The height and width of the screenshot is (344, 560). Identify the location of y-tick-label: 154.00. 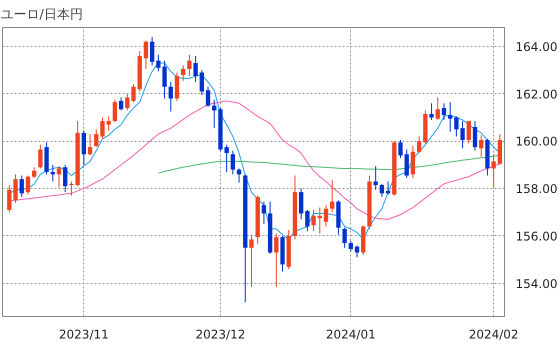
(537, 283).